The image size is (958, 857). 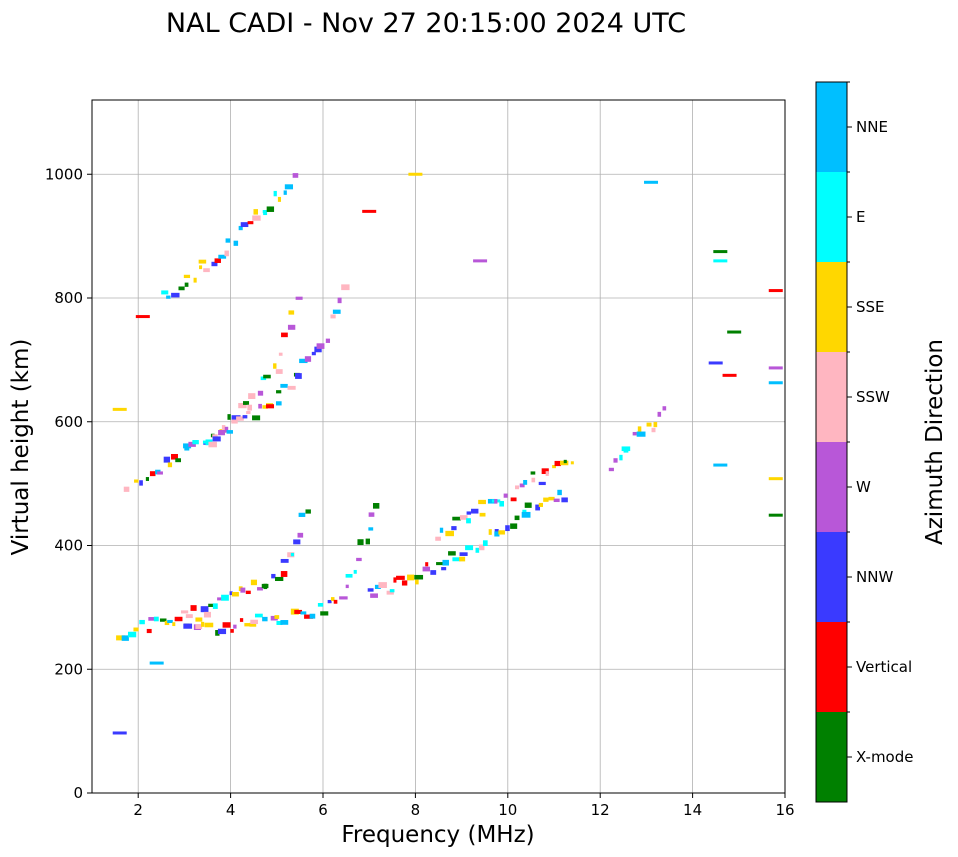 What do you see at coordinates (21, 447) in the screenshot?
I see `y-axis-label: Virtual height (km)` at bounding box center [21, 447].